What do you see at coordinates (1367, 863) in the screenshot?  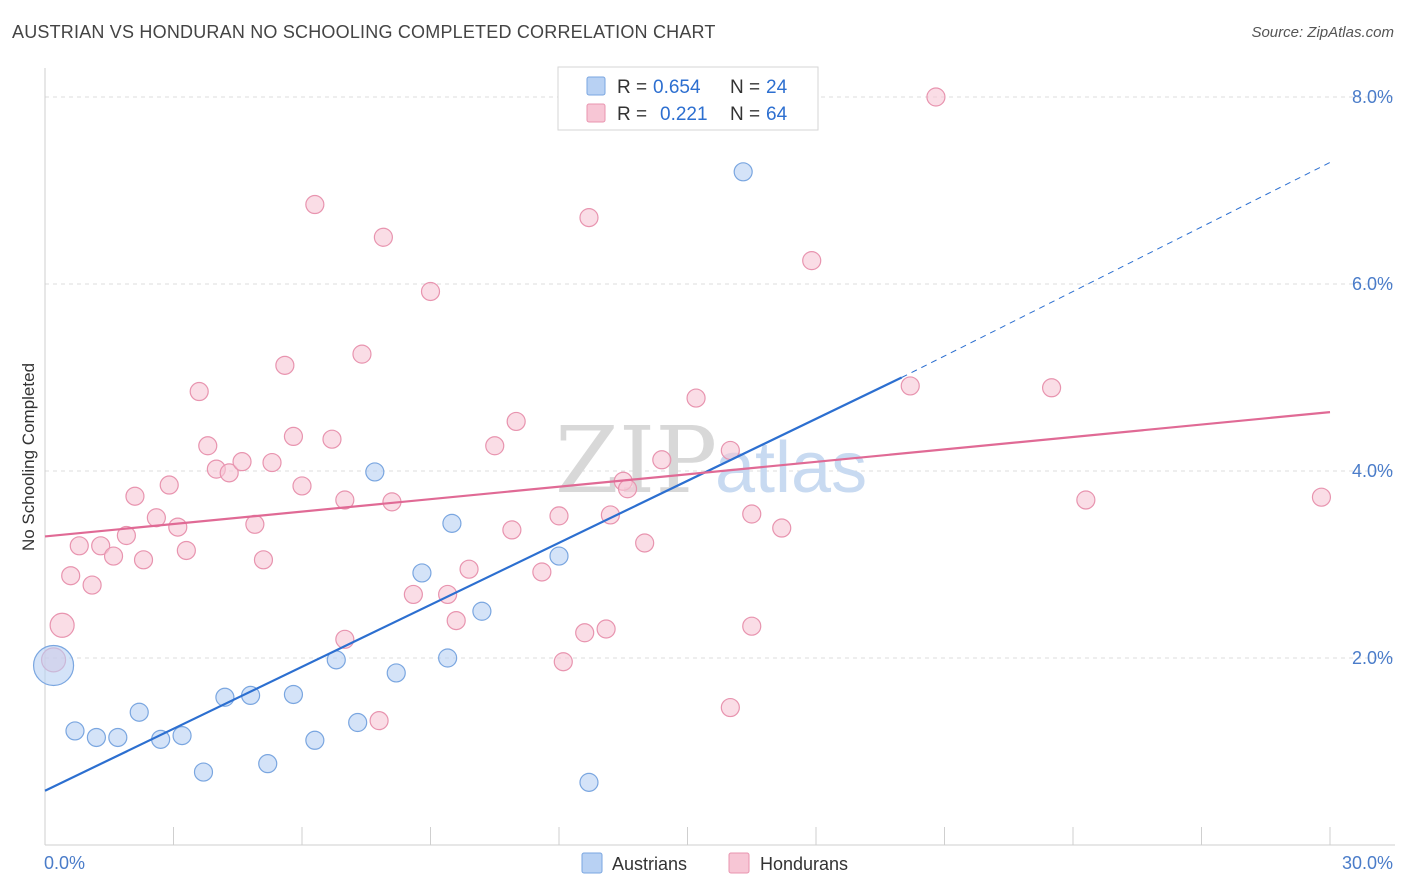 I see `x-tick-label-1: 30.0%` at bounding box center [1367, 863].